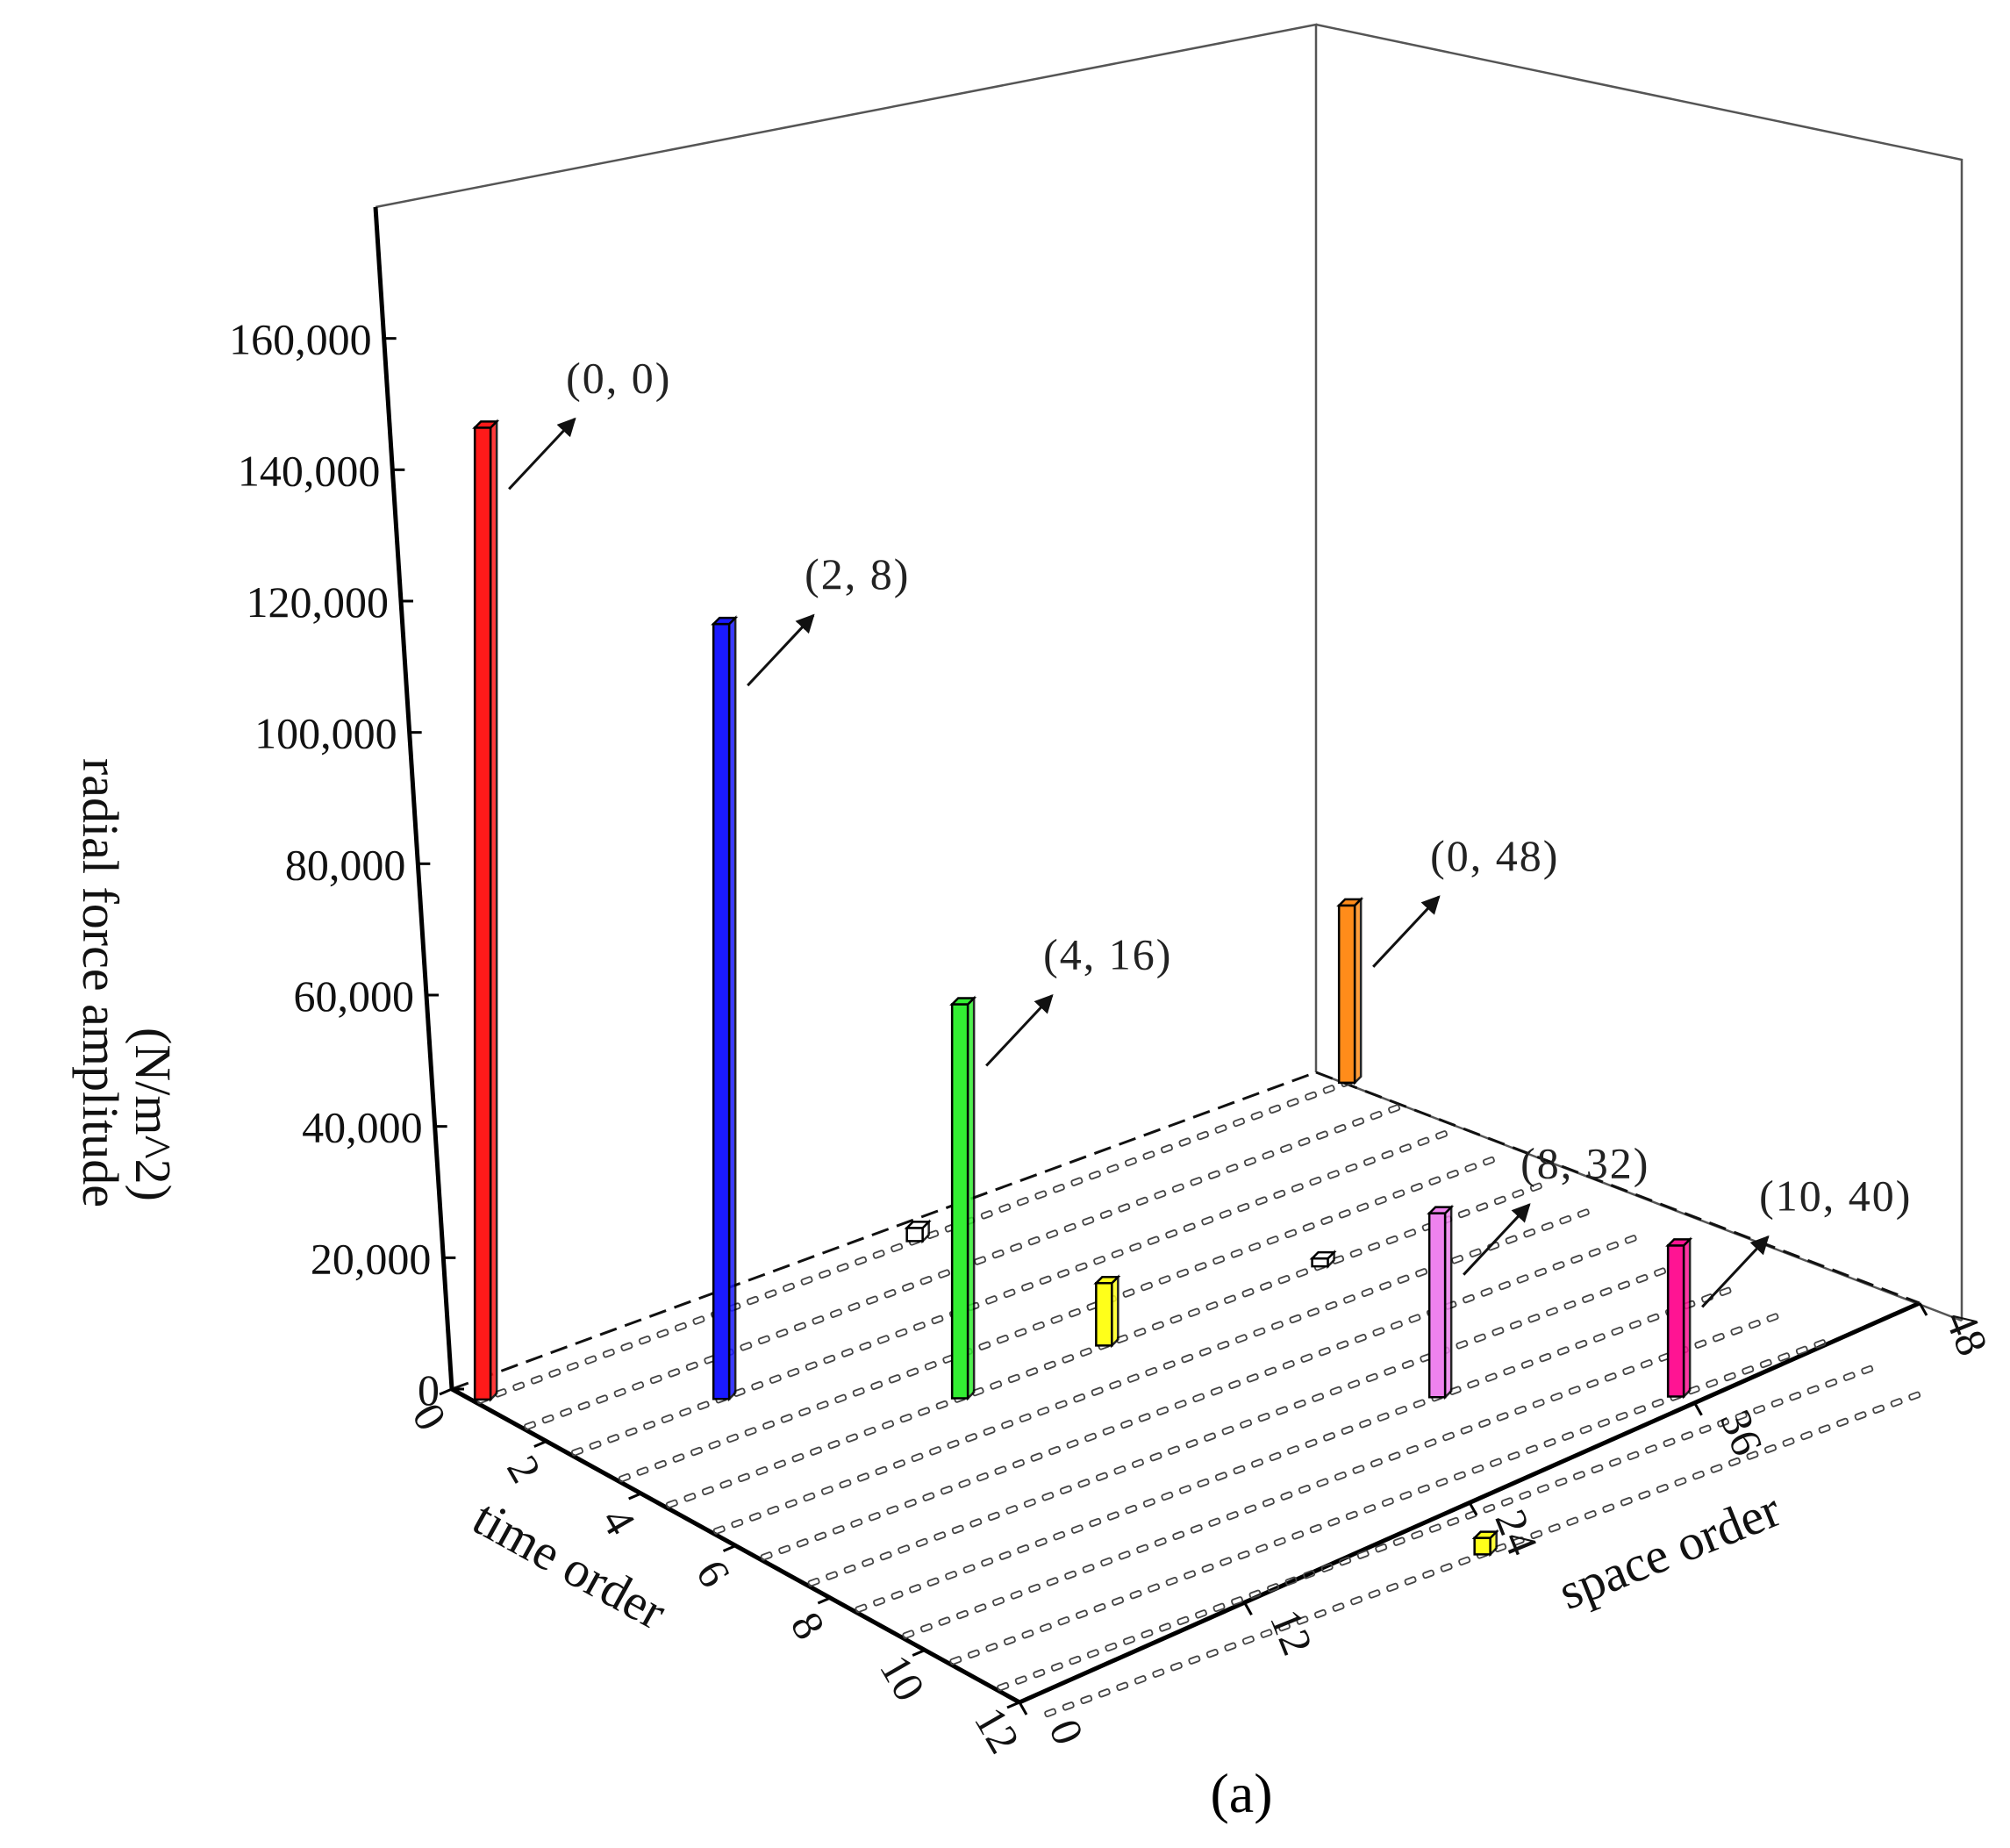 The height and width of the screenshot is (1848, 2010). I want to click on floor-back-edge, so click(884, 1231).